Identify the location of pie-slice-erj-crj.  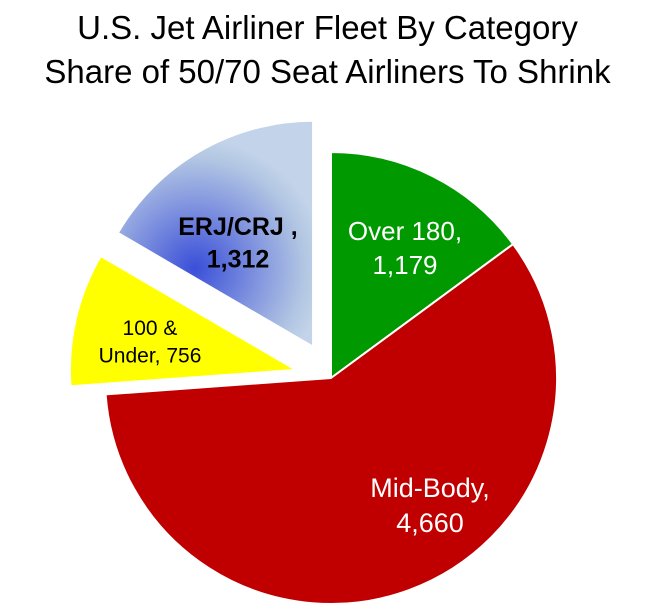
(215, 234).